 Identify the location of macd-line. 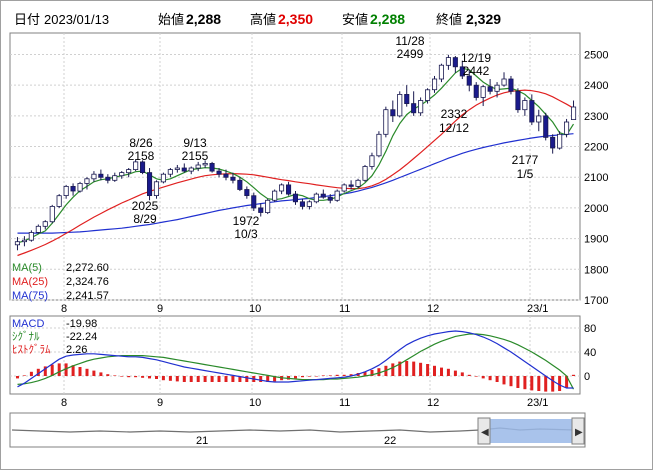
(295, 359).